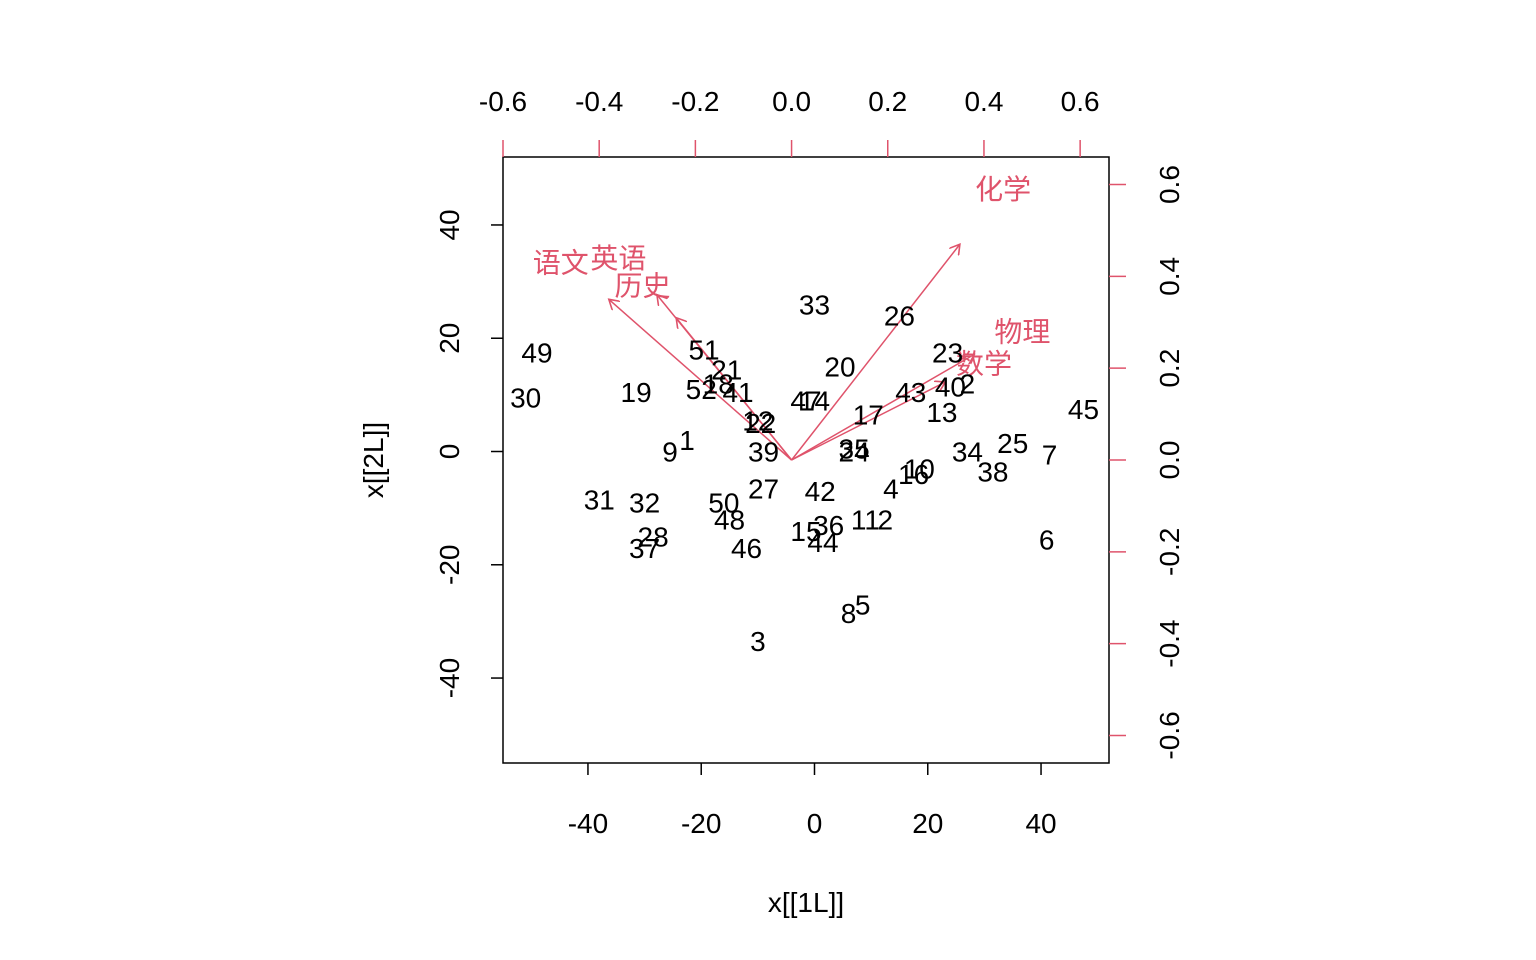  What do you see at coordinates (791, 101) in the screenshot?
I see `top-tick-label: 0.0` at bounding box center [791, 101].